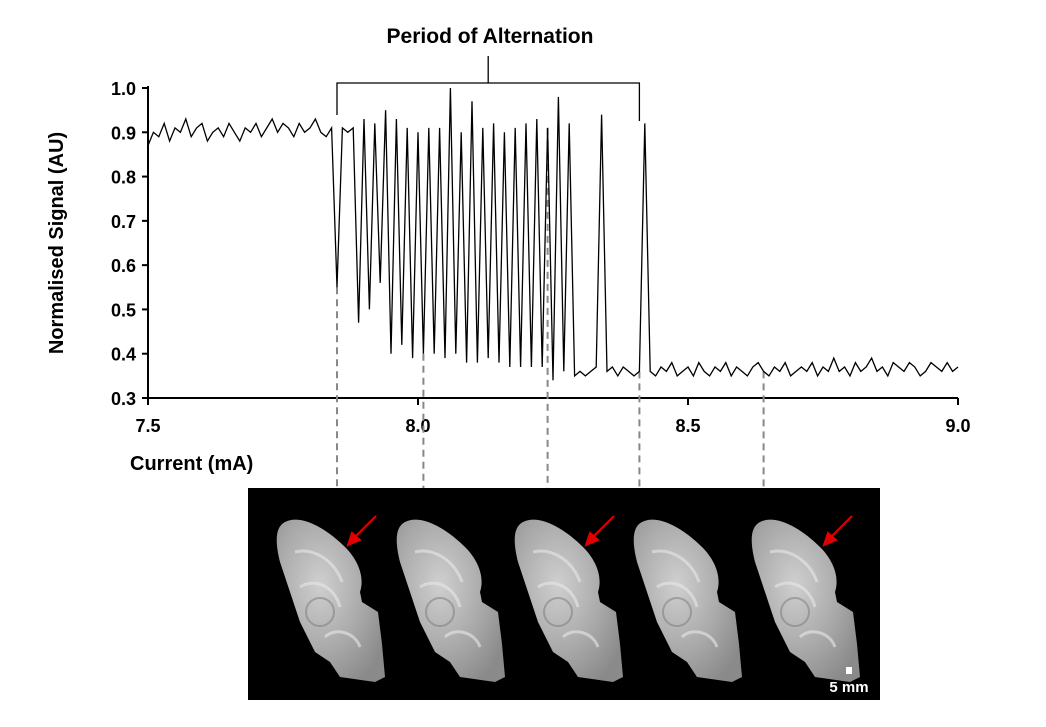 The width and height of the screenshot is (1046, 727). What do you see at coordinates (417, 426) in the screenshot?
I see `x-tick-label: 8.0` at bounding box center [417, 426].